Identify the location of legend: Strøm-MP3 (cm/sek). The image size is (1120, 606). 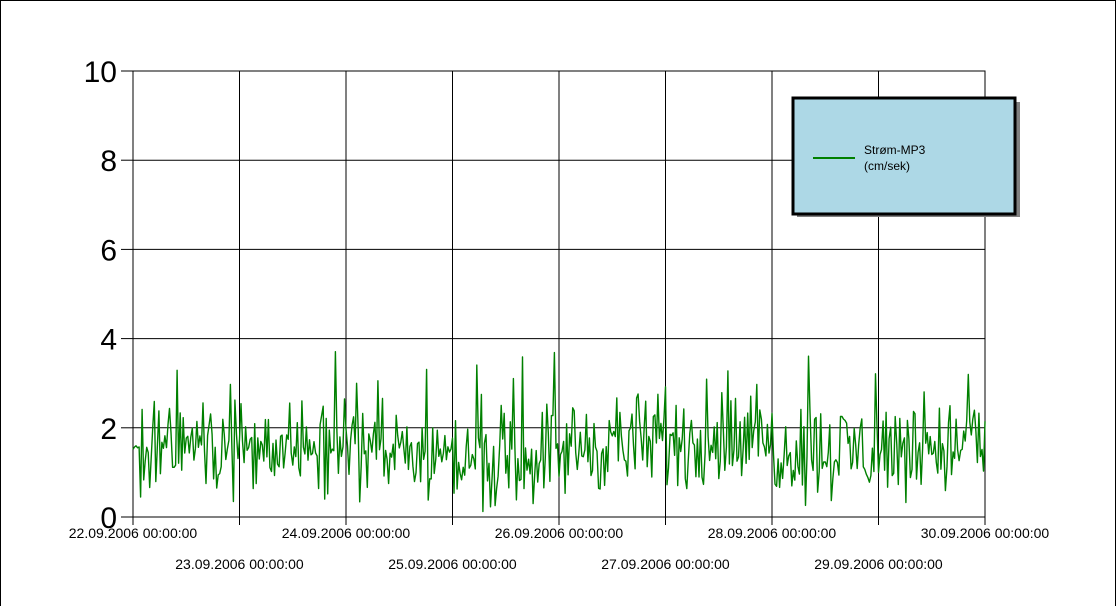
(905, 156).